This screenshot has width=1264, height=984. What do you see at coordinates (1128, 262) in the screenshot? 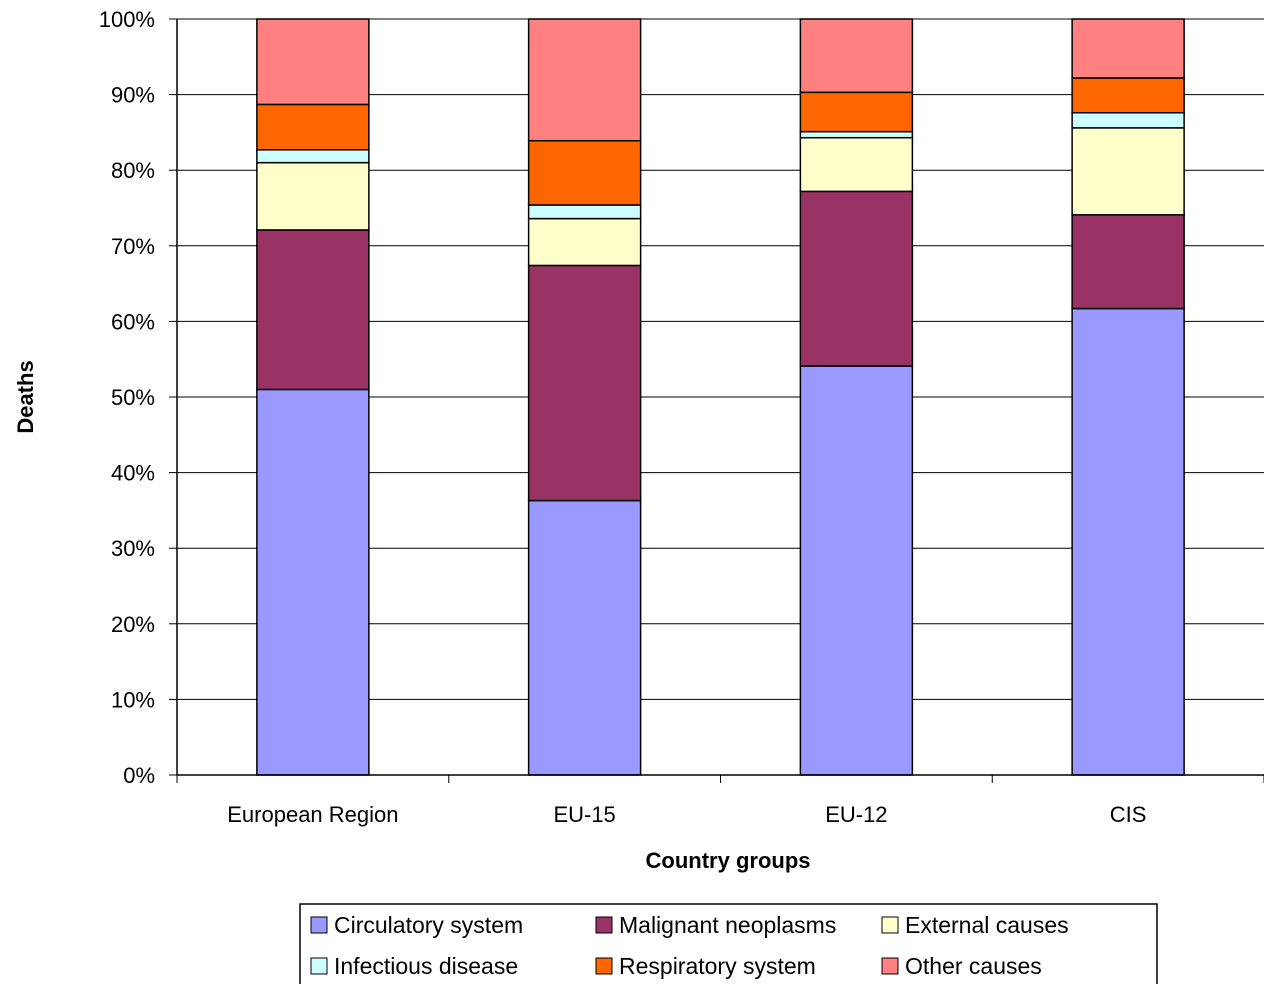
I see `bar-cis-malignant-neoplasms` at bounding box center [1128, 262].